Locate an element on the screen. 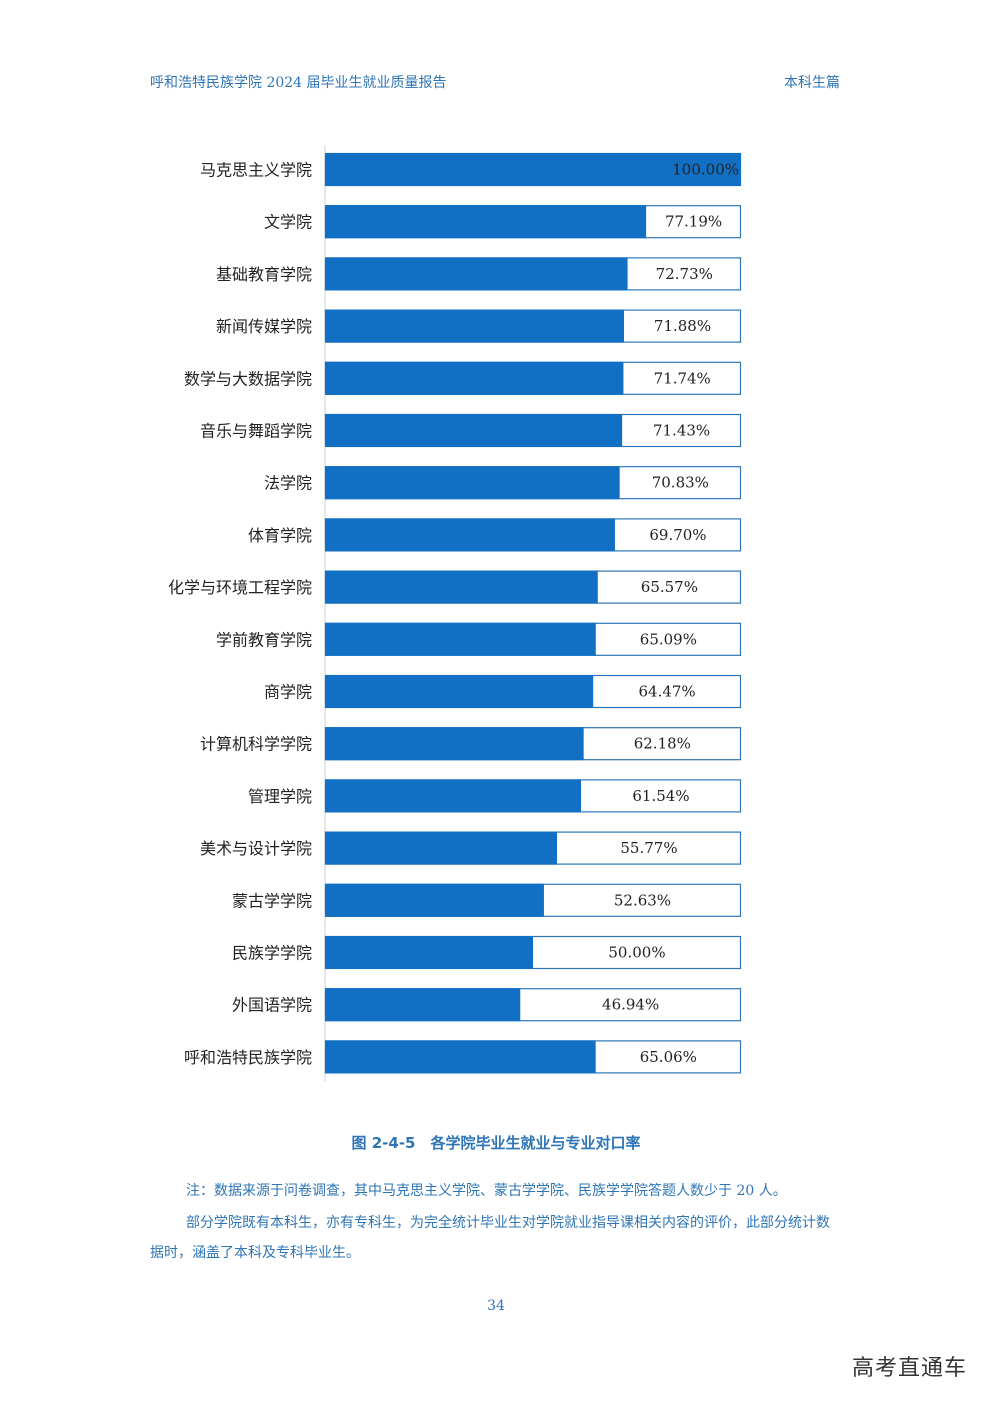 The height and width of the screenshot is (1403, 992). watermark-logo: 高考直通车 is located at coordinates (910, 1368).